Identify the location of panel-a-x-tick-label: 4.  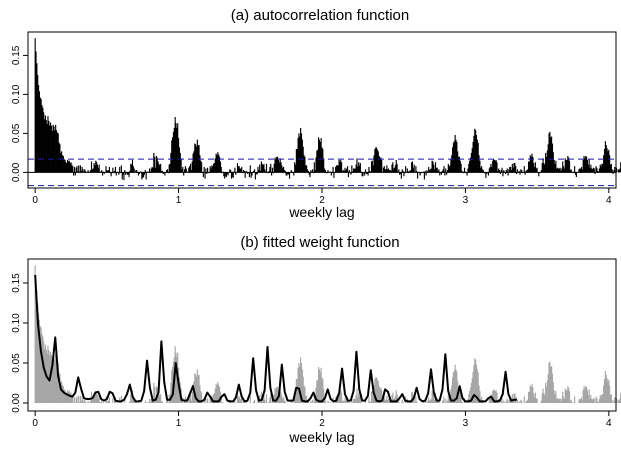
(609, 200).